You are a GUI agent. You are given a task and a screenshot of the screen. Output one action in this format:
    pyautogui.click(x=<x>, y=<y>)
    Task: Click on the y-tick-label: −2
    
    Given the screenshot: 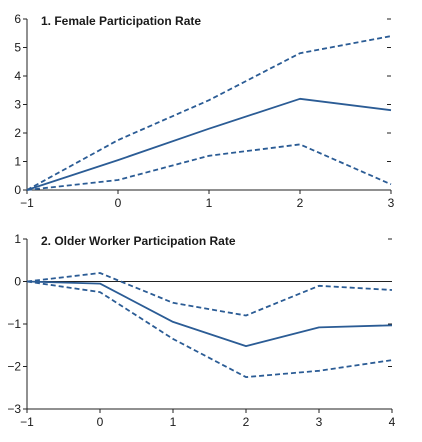 What is the action you would take?
    pyautogui.click(x=14, y=367)
    